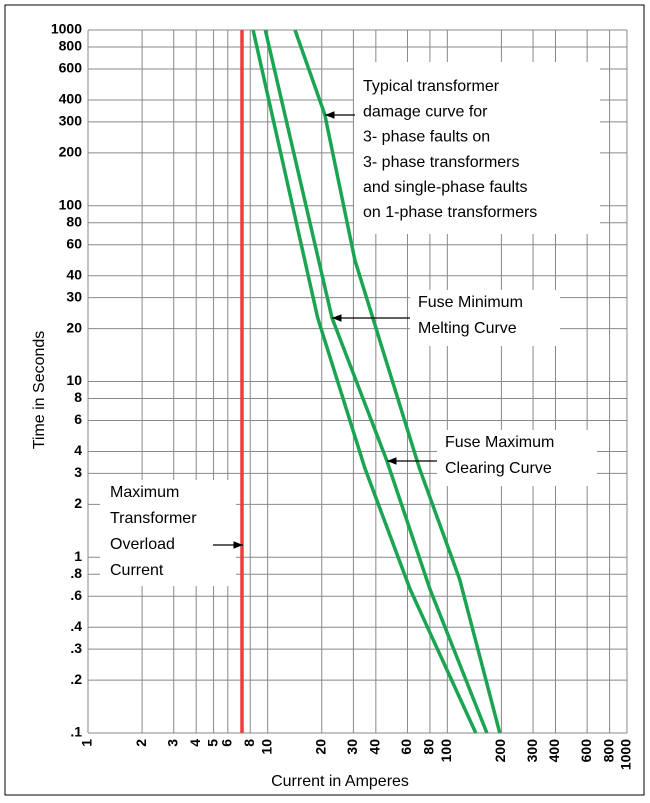  Describe the element at coordinates (78, 397) in the screenshot. I see `y-tick-label: 8` at that location.